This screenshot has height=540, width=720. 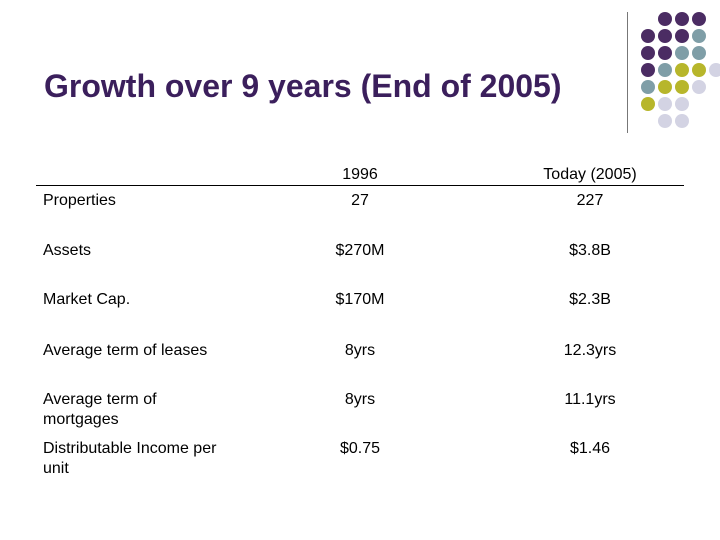 I want to click on row-label: Market Cap., so click(x=87, y=299).